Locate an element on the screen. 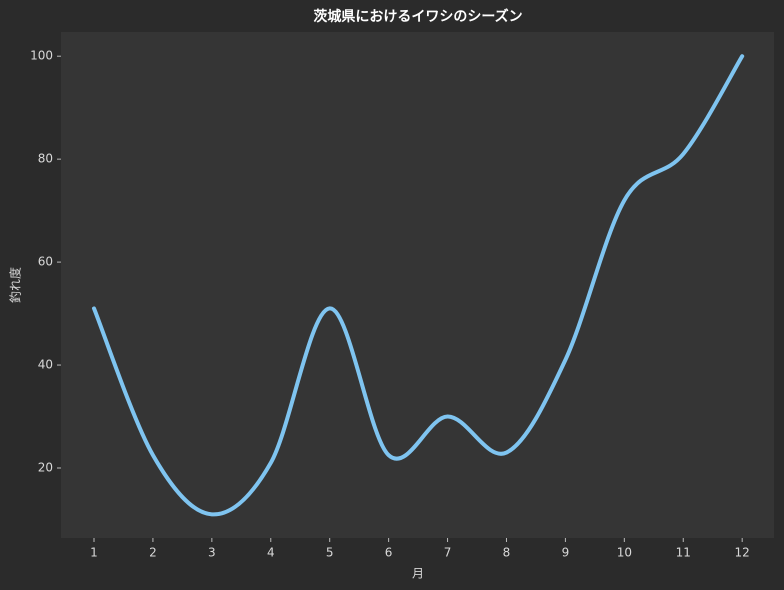 The height and width of the screenshot is (590, 784). y-tick-label: 80 is located at coordinates (45, 159).